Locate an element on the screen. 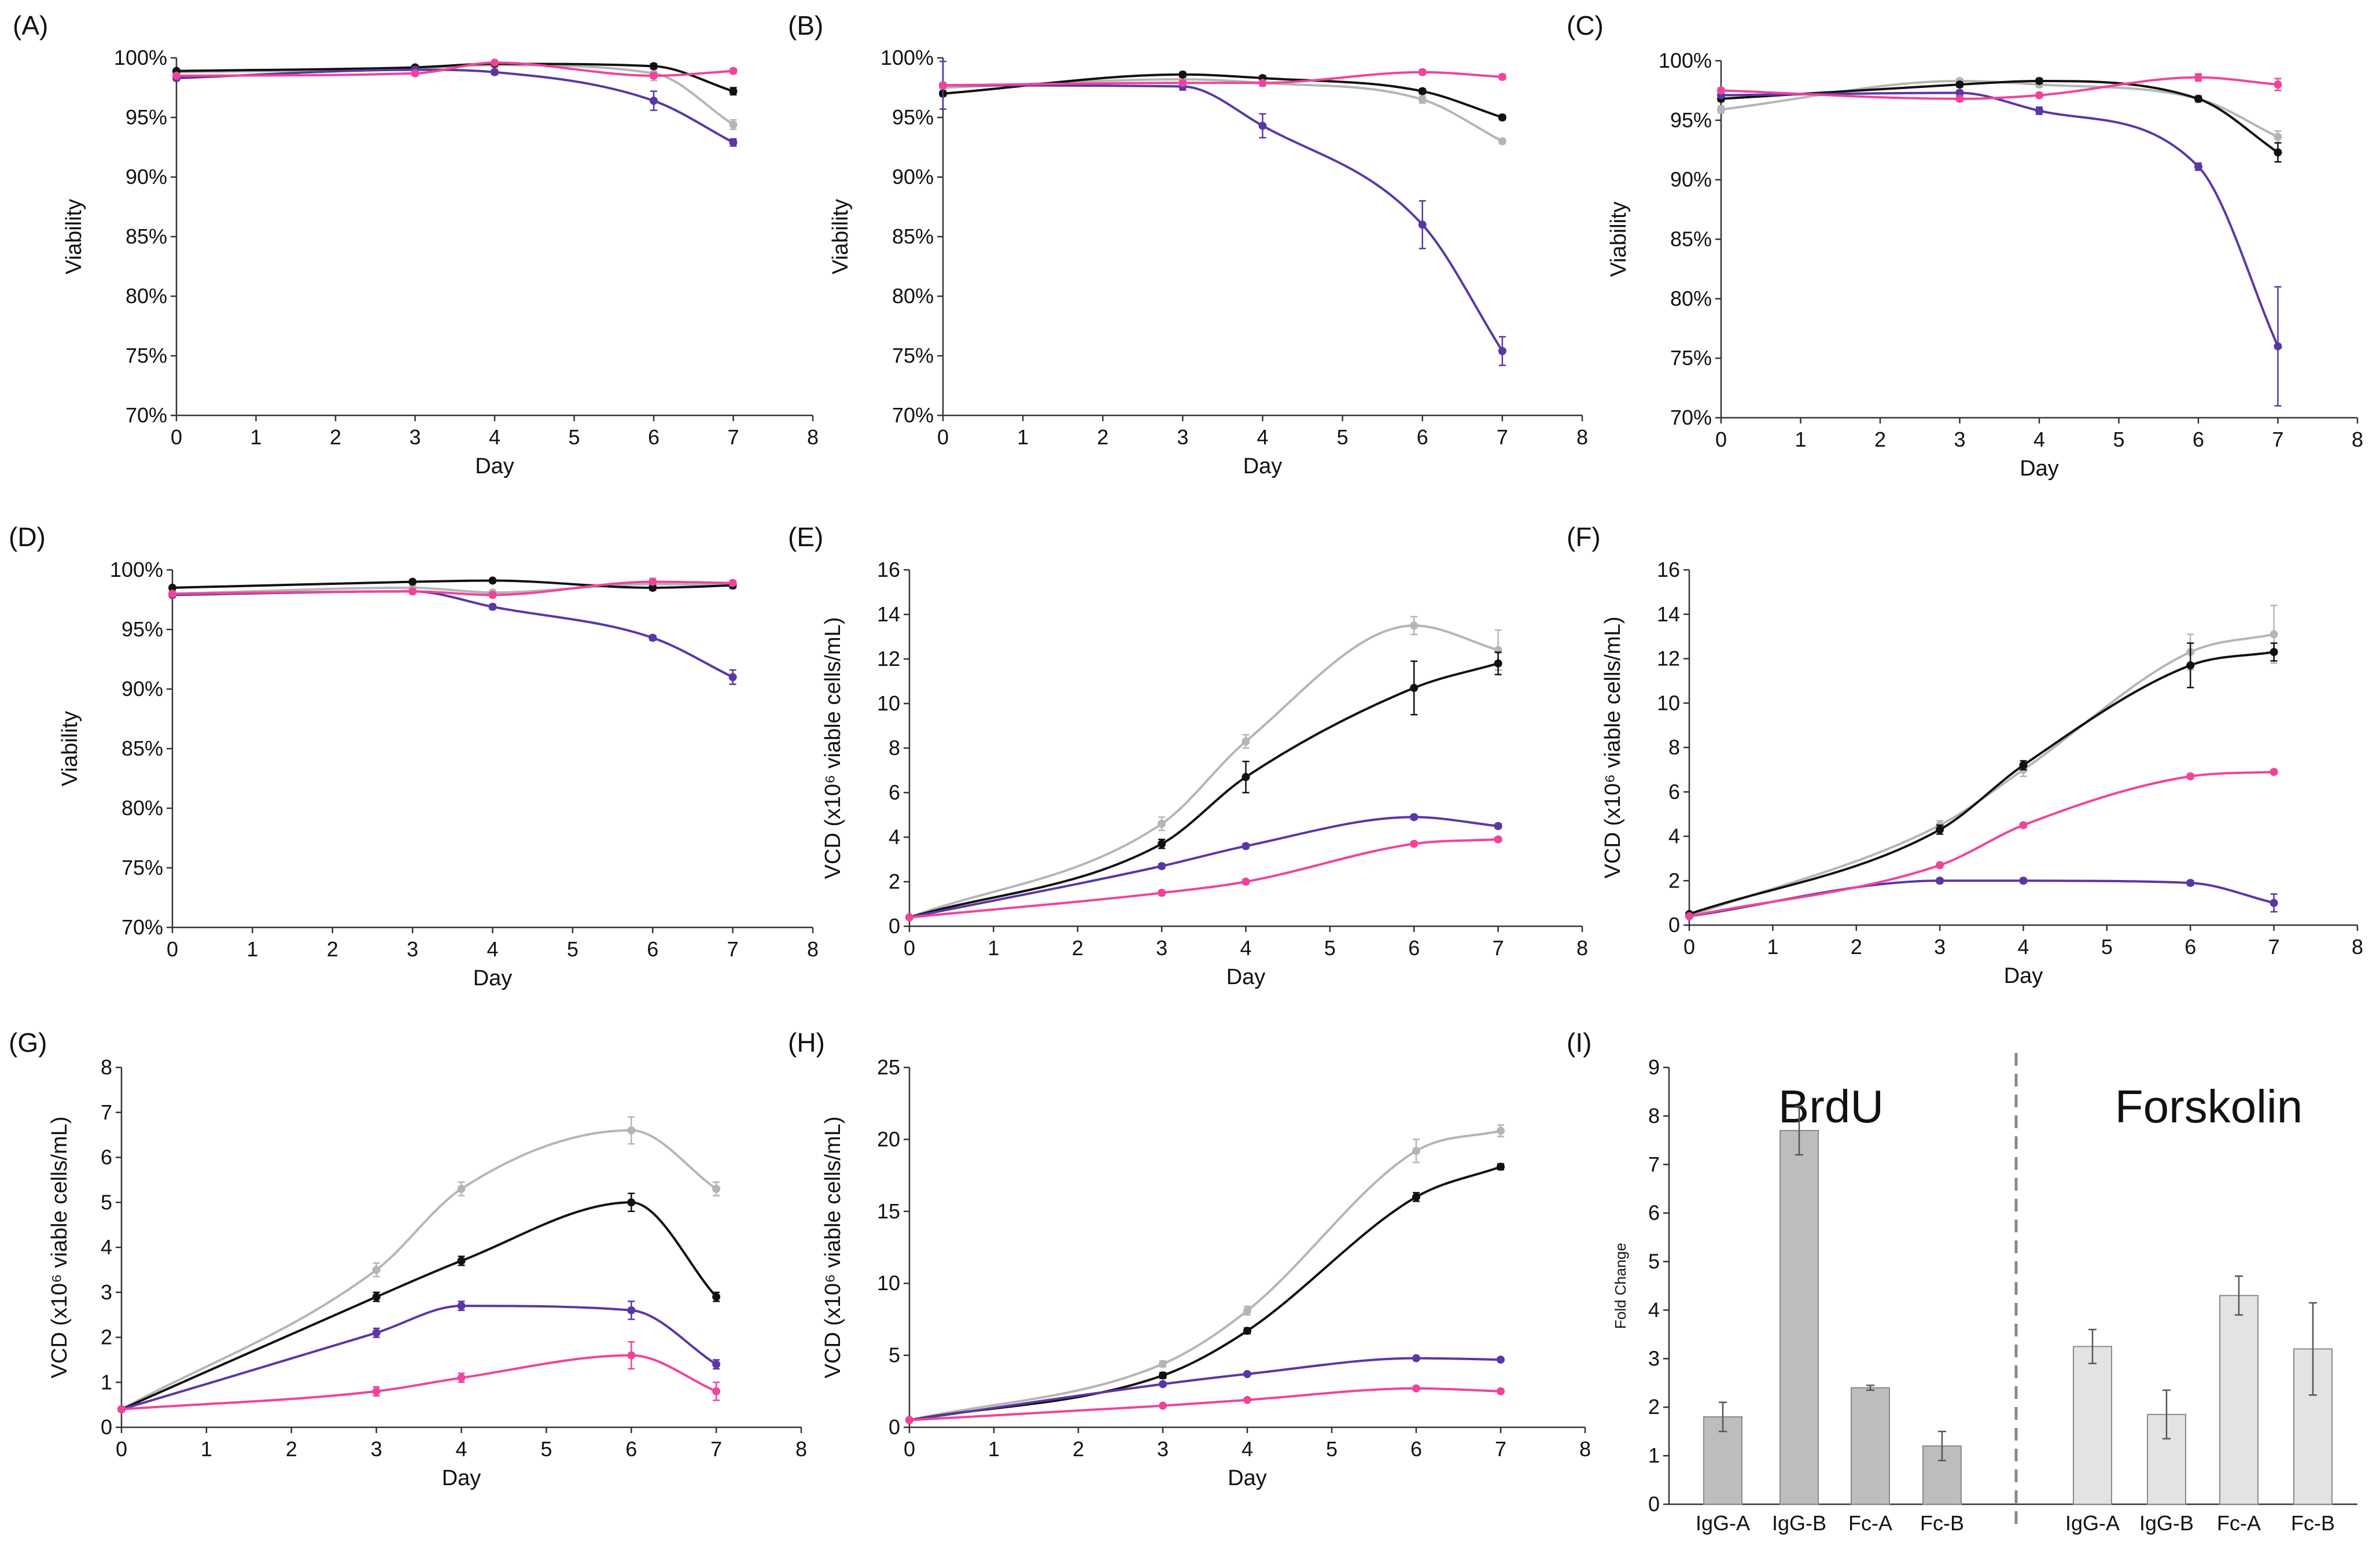 The width and height of the screenshot is (2380, 1543). series-line-purple is located at coordinates (1205, 1389).